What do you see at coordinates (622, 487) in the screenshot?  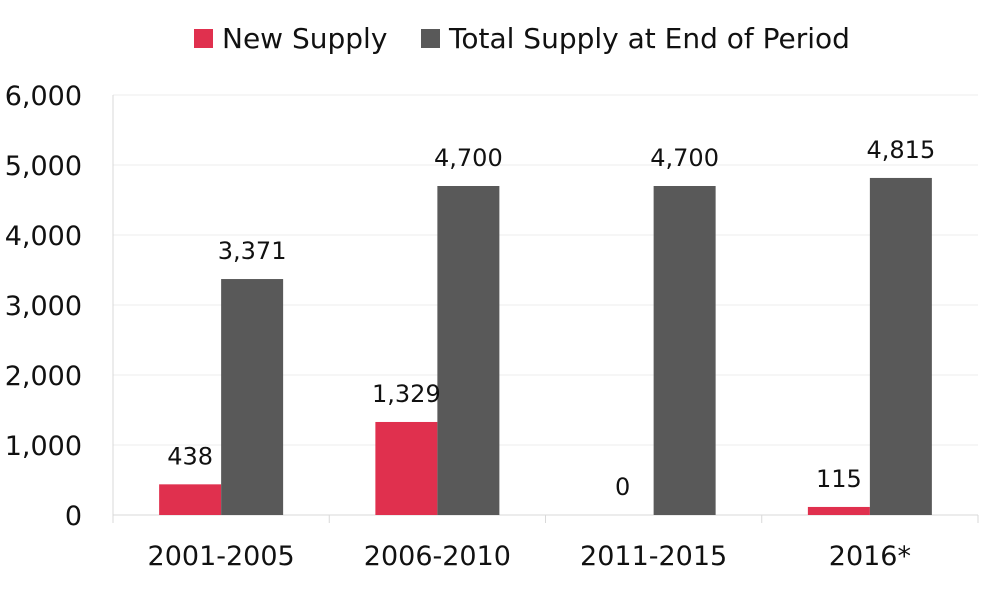 I see `data-label: 0` at bounding box center [622, 487].